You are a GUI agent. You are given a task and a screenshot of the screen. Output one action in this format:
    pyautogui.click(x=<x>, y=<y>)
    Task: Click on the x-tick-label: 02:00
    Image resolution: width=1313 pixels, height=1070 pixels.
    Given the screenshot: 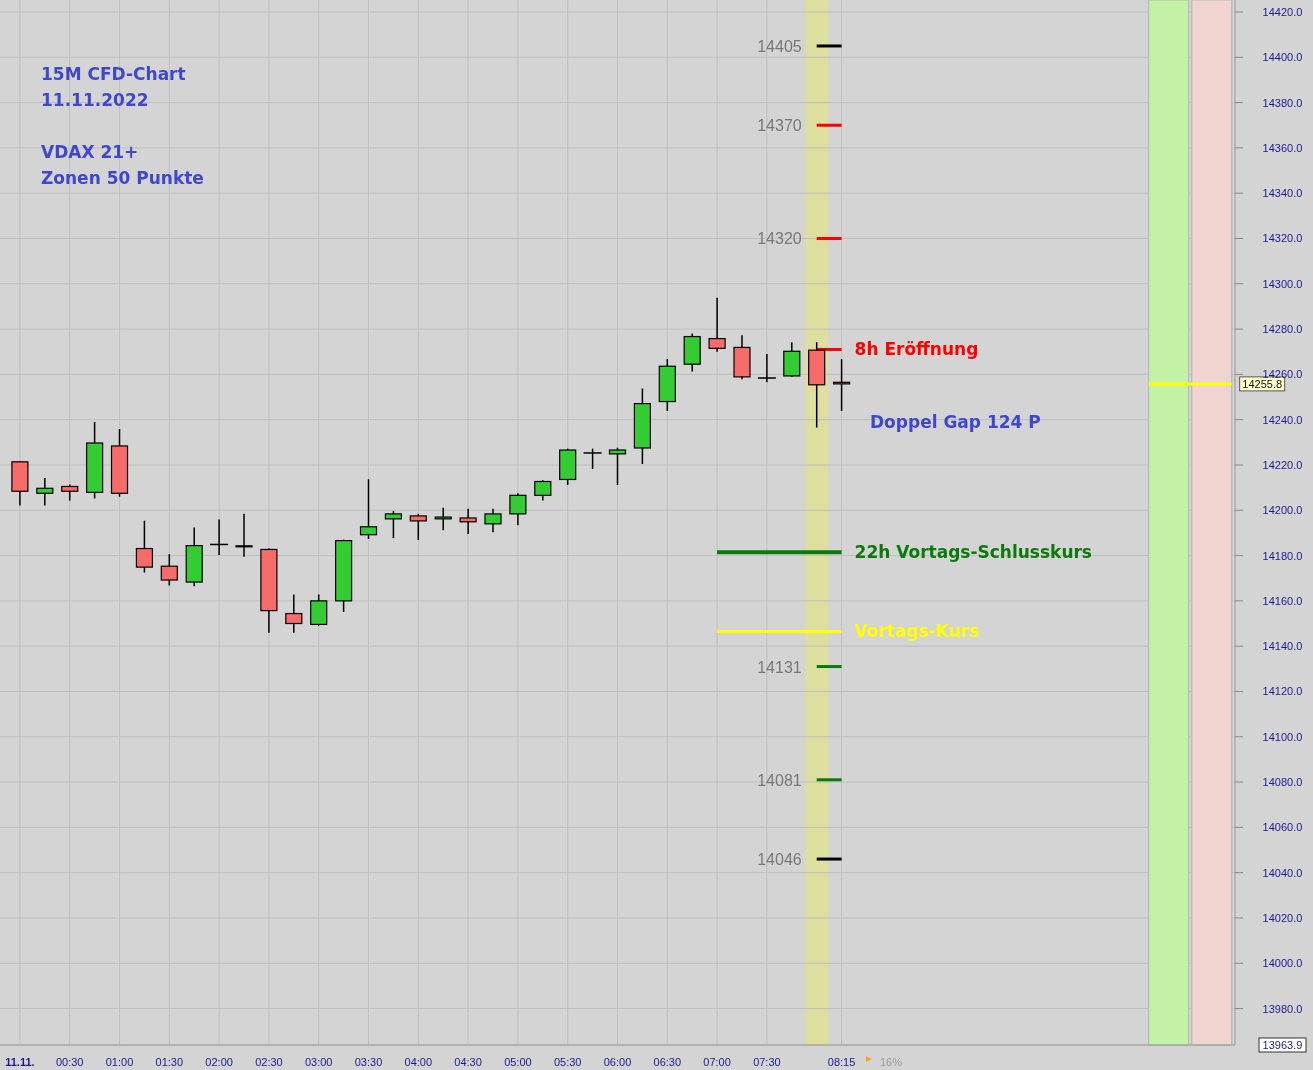 What is the action you would take?
    pyautogui.click(x=219, y=1062)
    